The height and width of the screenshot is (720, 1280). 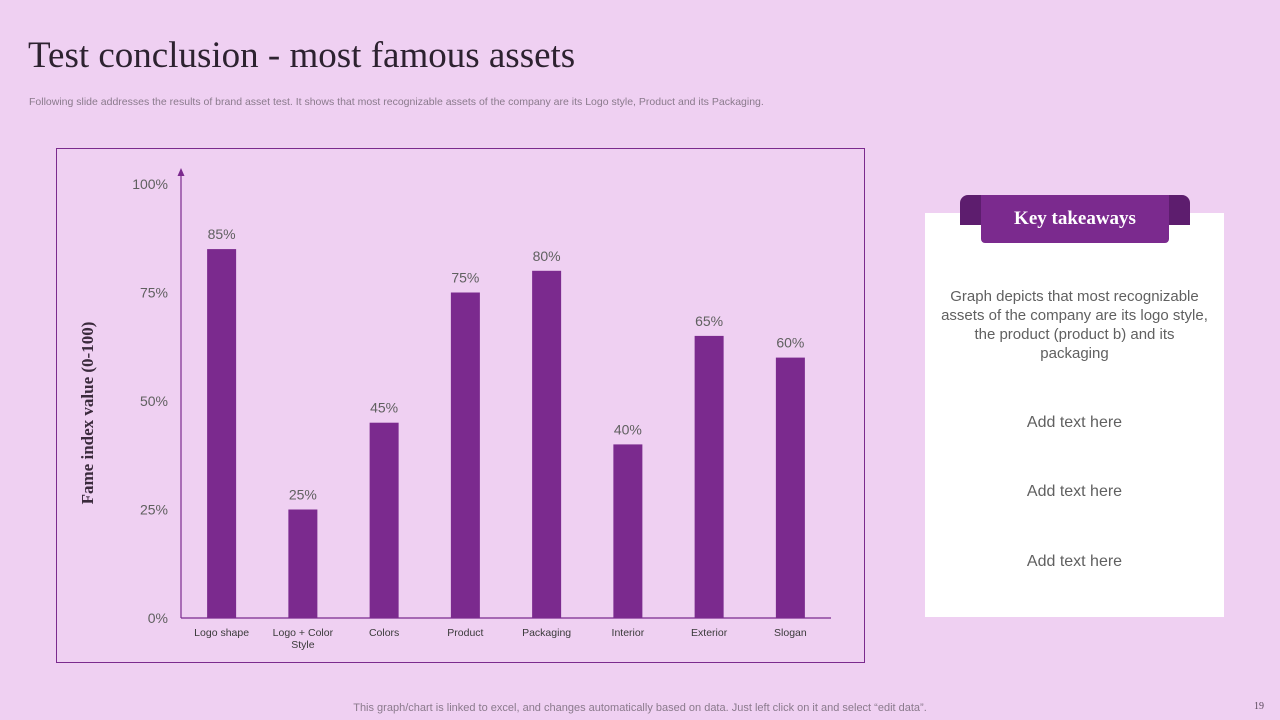 What do you see at coordinates (154, 510) in the screenshot?
I see `y-tick-label: 25%` at bounding box center [154, 510].